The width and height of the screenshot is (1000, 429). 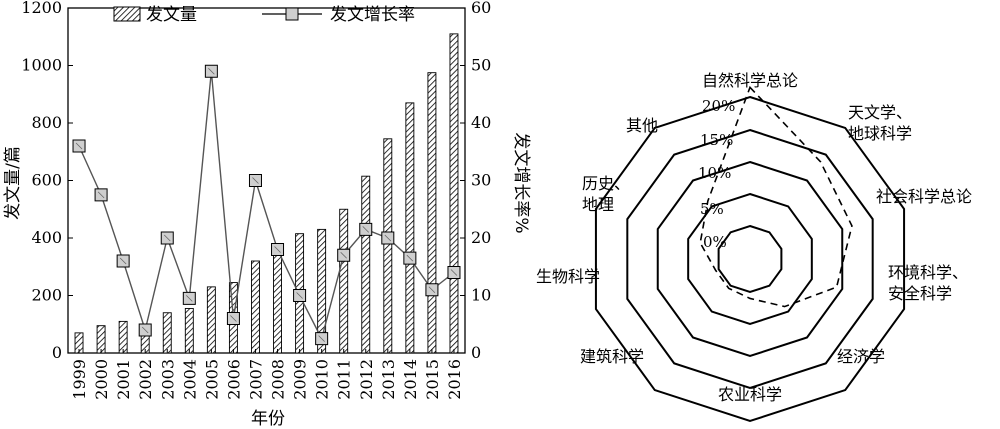 I want to click on x-tick-label: 2016, so click(x=454, y=379).